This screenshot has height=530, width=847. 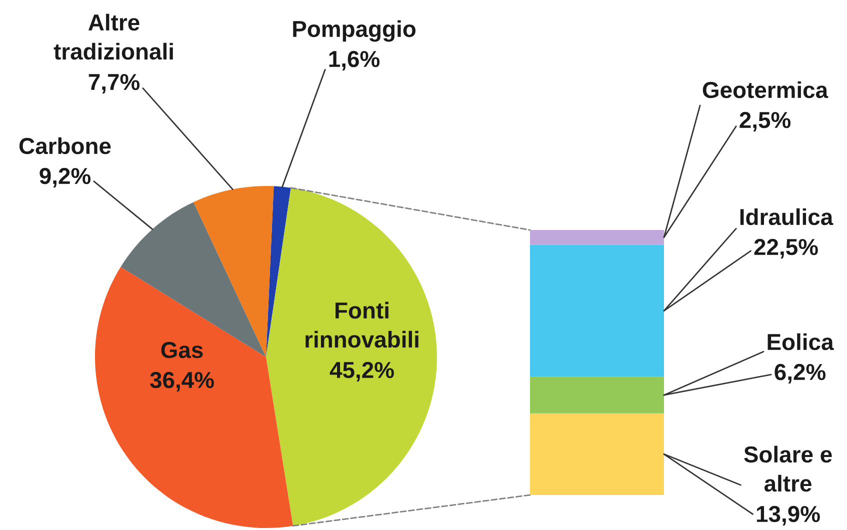 I want to click on slice-label: Fonti rinnovabili, so click(x=362, y=325).